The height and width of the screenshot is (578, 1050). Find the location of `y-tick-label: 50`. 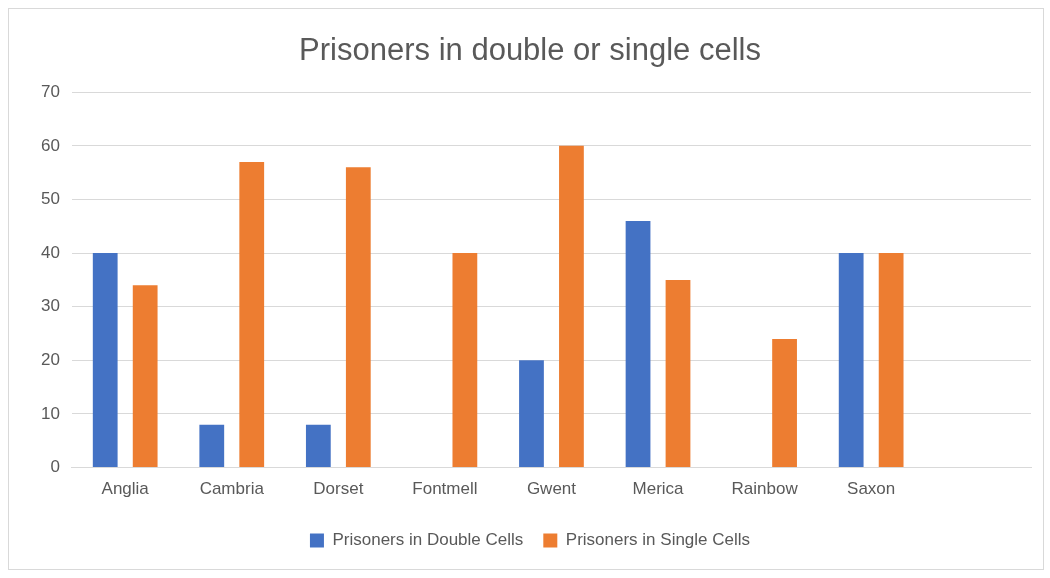

y-tick-label: 50 is located at coordinates (50, 199).